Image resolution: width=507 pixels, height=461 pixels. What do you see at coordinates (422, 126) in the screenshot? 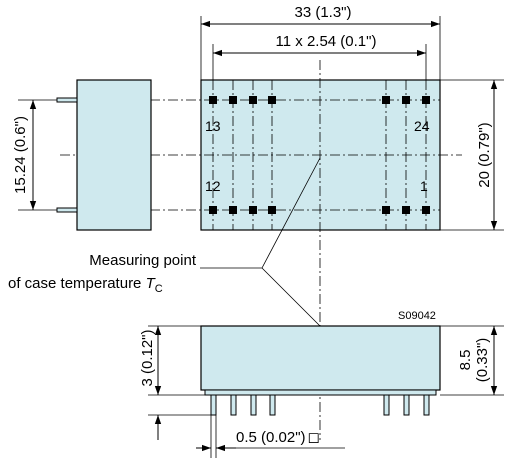
I see `pin-label-24: 24` at bounding box center [422, 126].